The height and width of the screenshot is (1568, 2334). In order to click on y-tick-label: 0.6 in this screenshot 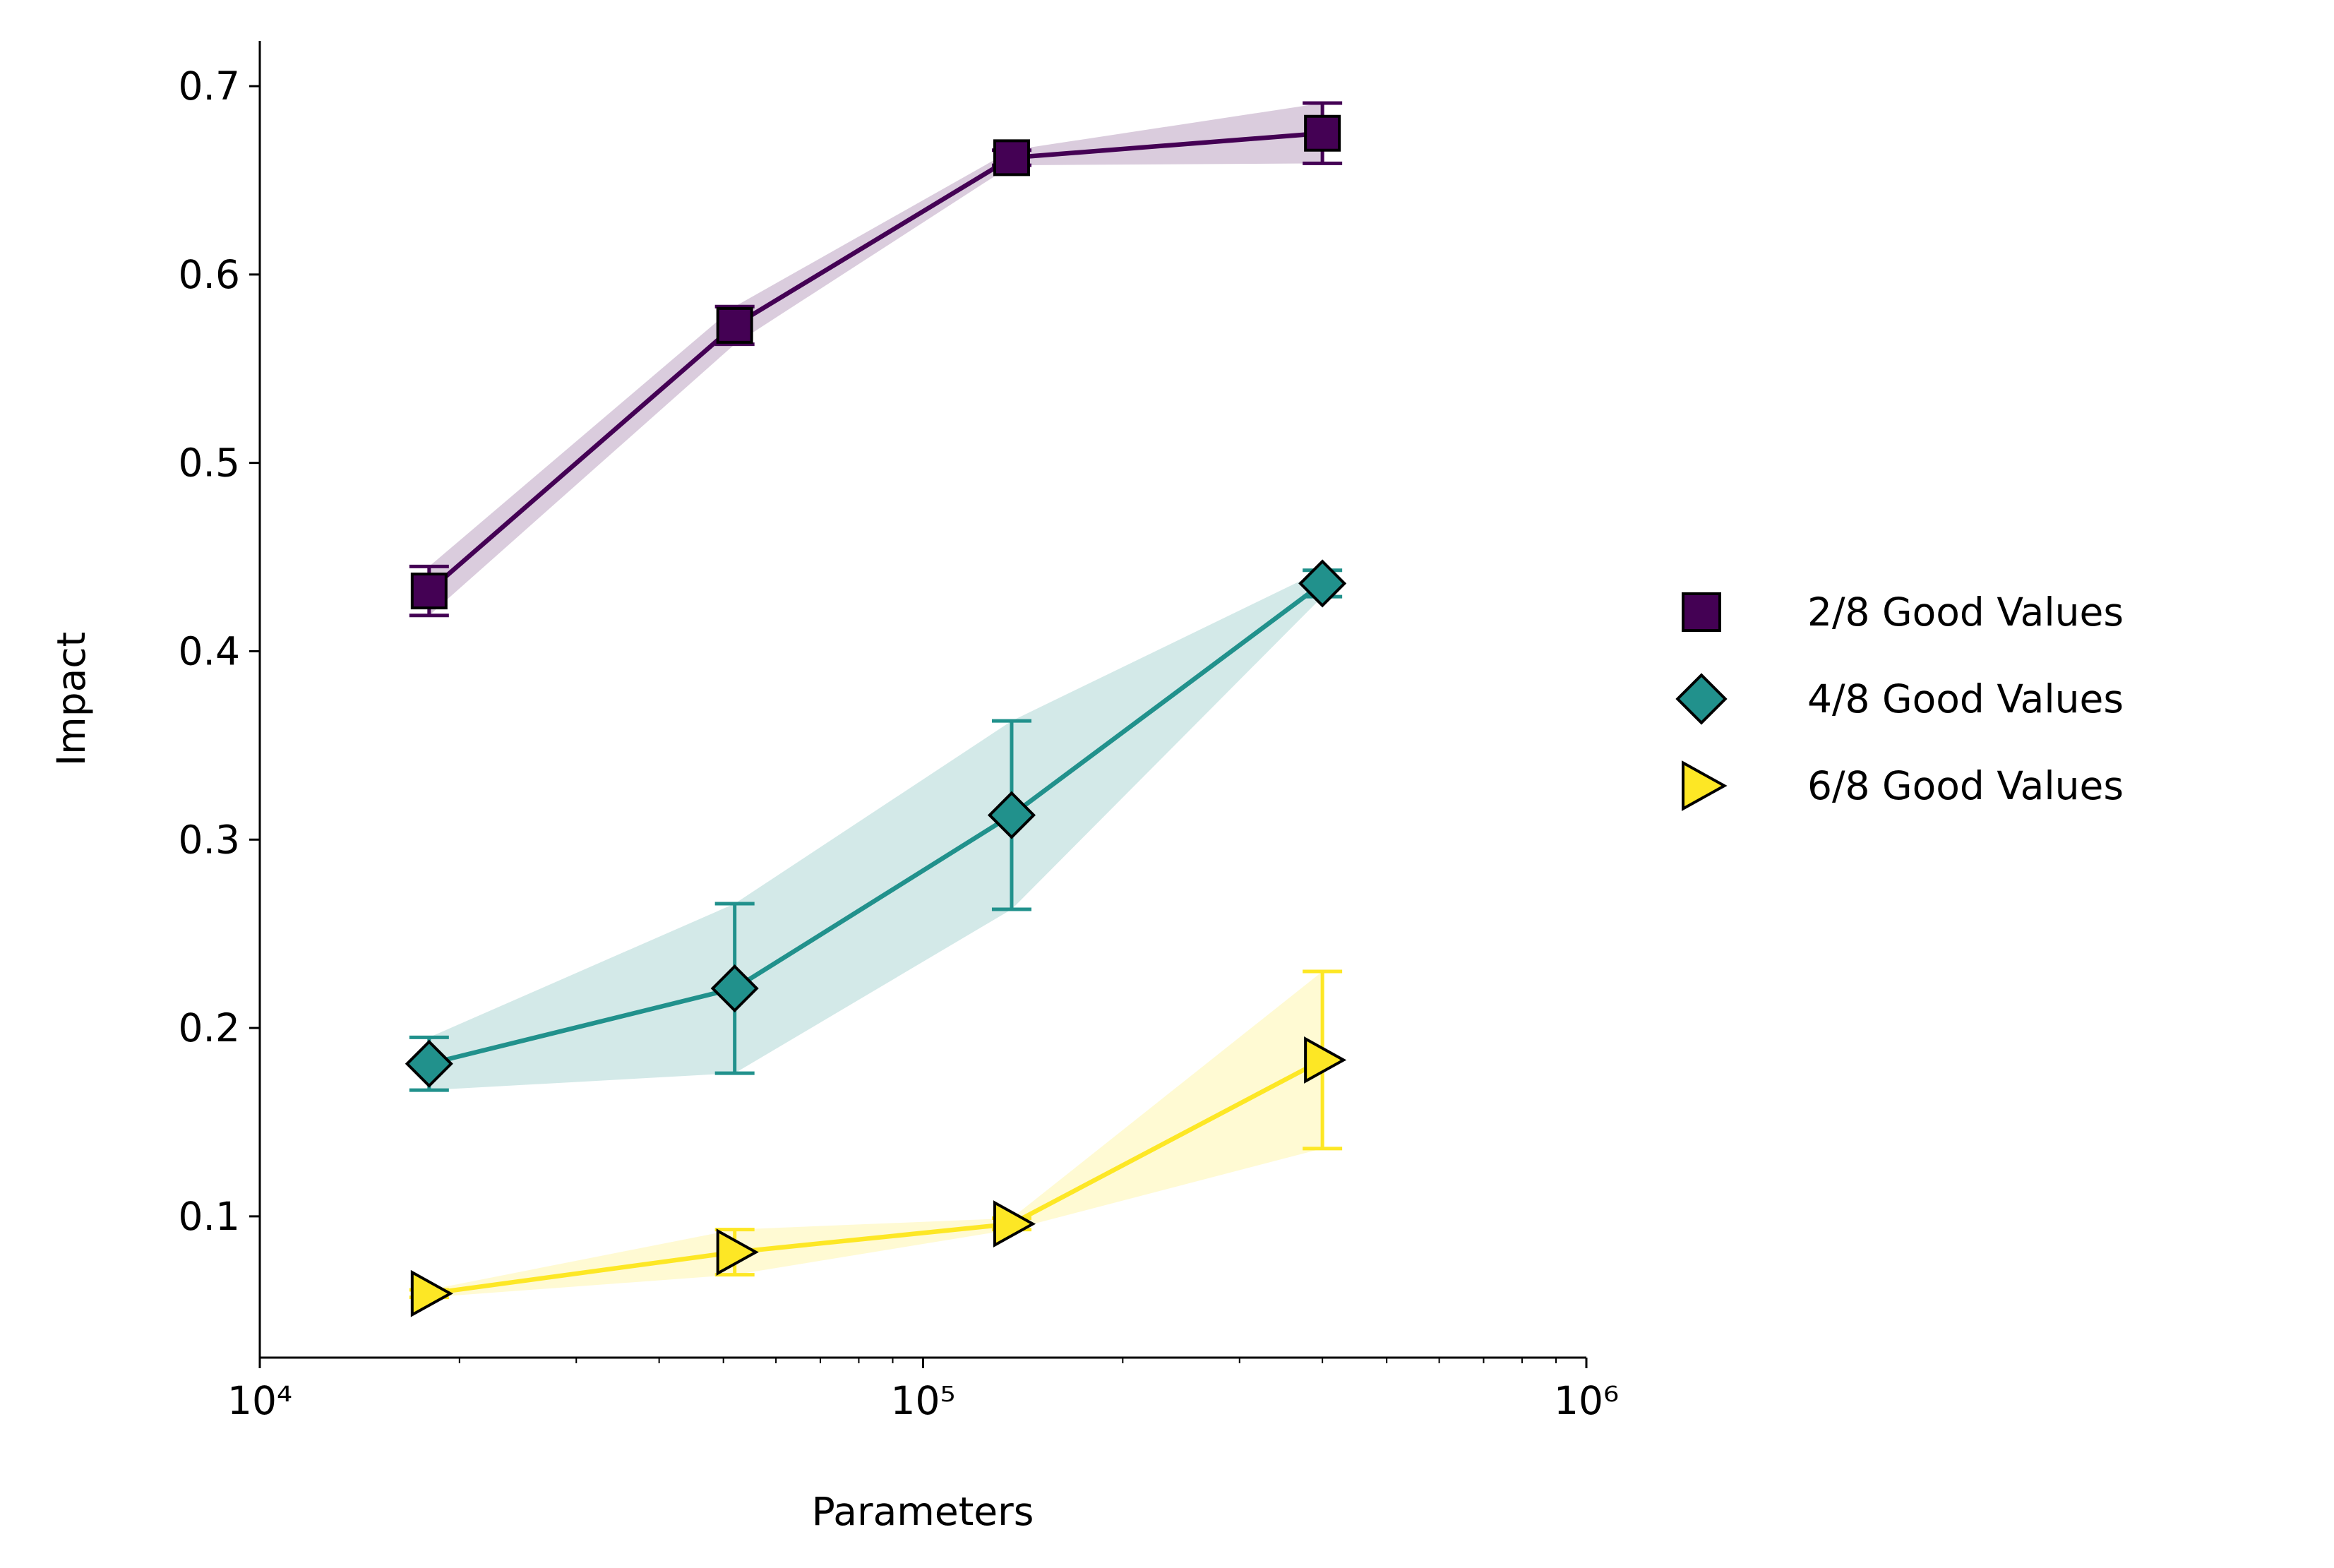, I will do `click(209, 274)`.